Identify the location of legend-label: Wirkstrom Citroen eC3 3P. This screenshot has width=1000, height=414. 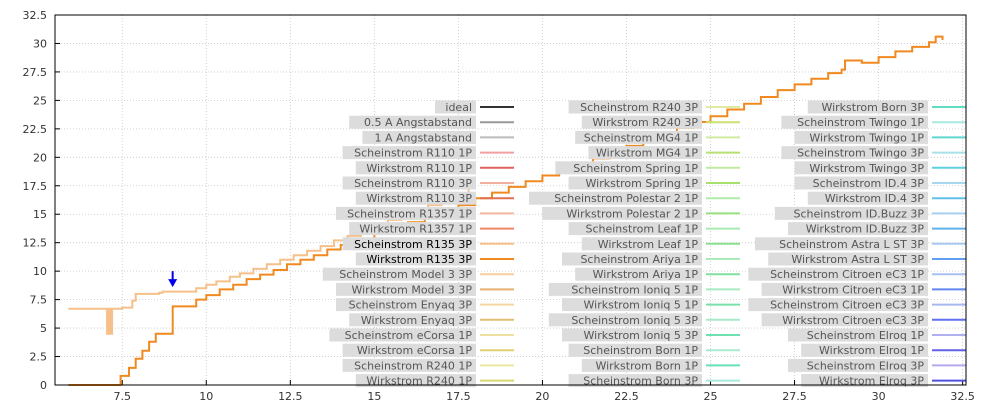
(853, 320).